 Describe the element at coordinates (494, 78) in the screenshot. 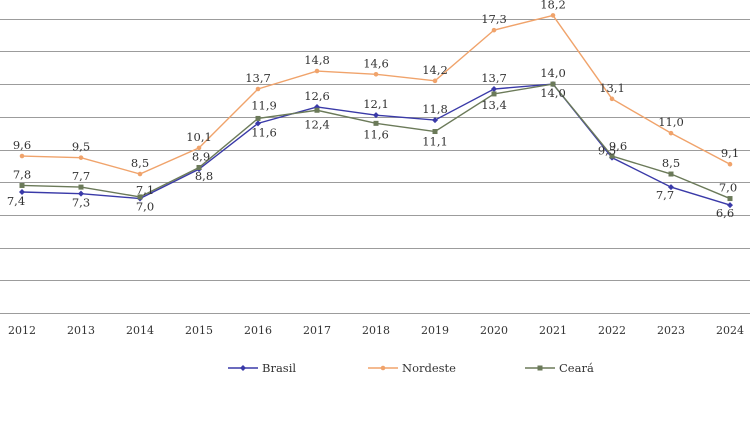

I see `data-label-brasil: 13,7` at that location.